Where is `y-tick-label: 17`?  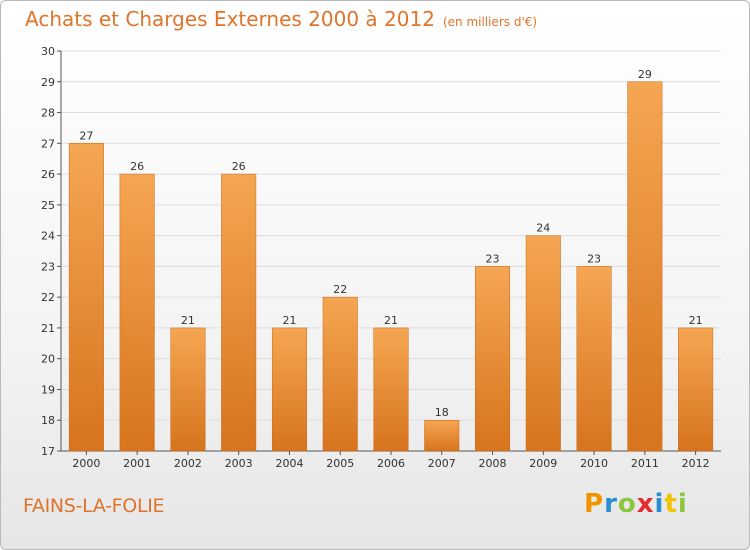 y-tick-label: 17 is located at coordinates (48, 451).